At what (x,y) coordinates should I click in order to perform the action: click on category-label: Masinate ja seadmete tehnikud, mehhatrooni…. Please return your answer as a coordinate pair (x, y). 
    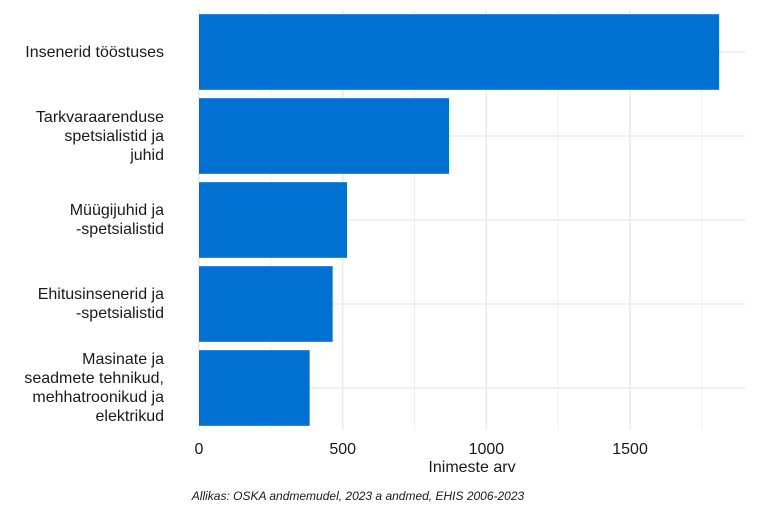
    Looking at the image, I should click on (94, 388).